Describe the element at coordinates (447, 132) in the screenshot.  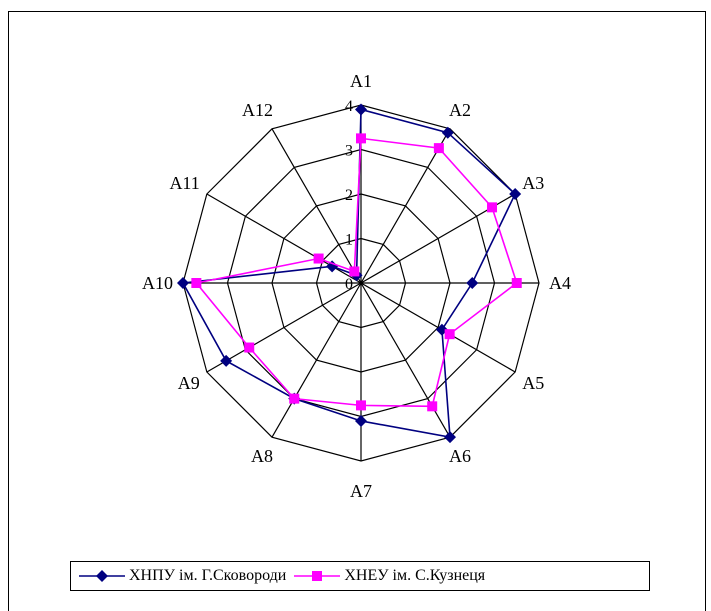
I see `series-1-point-A2` at that location.